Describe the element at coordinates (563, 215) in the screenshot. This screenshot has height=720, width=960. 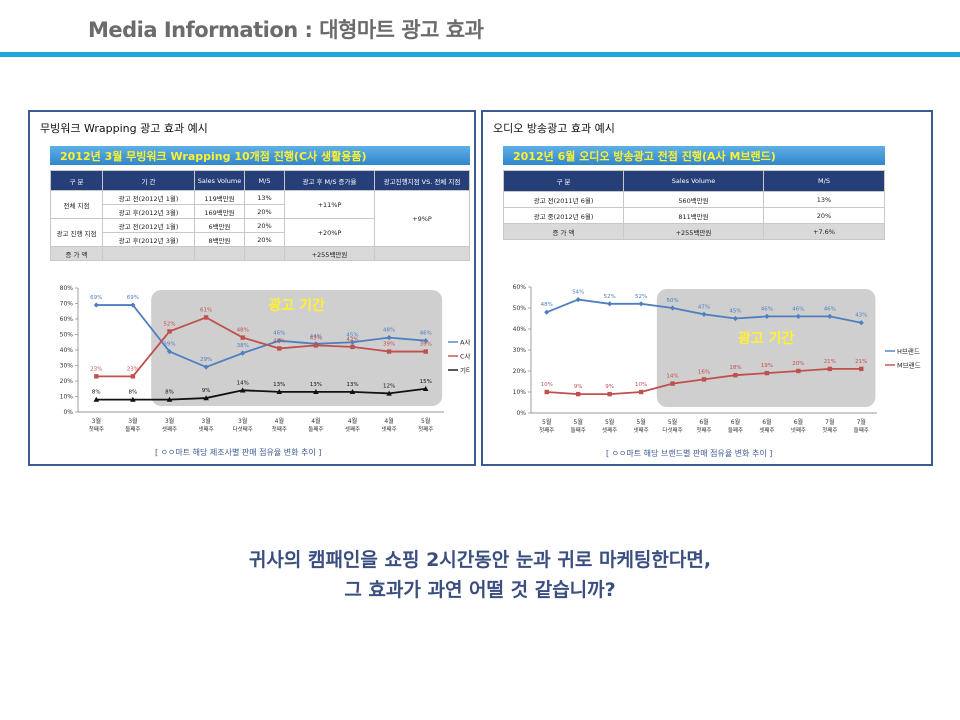
I see `row-period: 광고 중(2012년 6월)` at that location.